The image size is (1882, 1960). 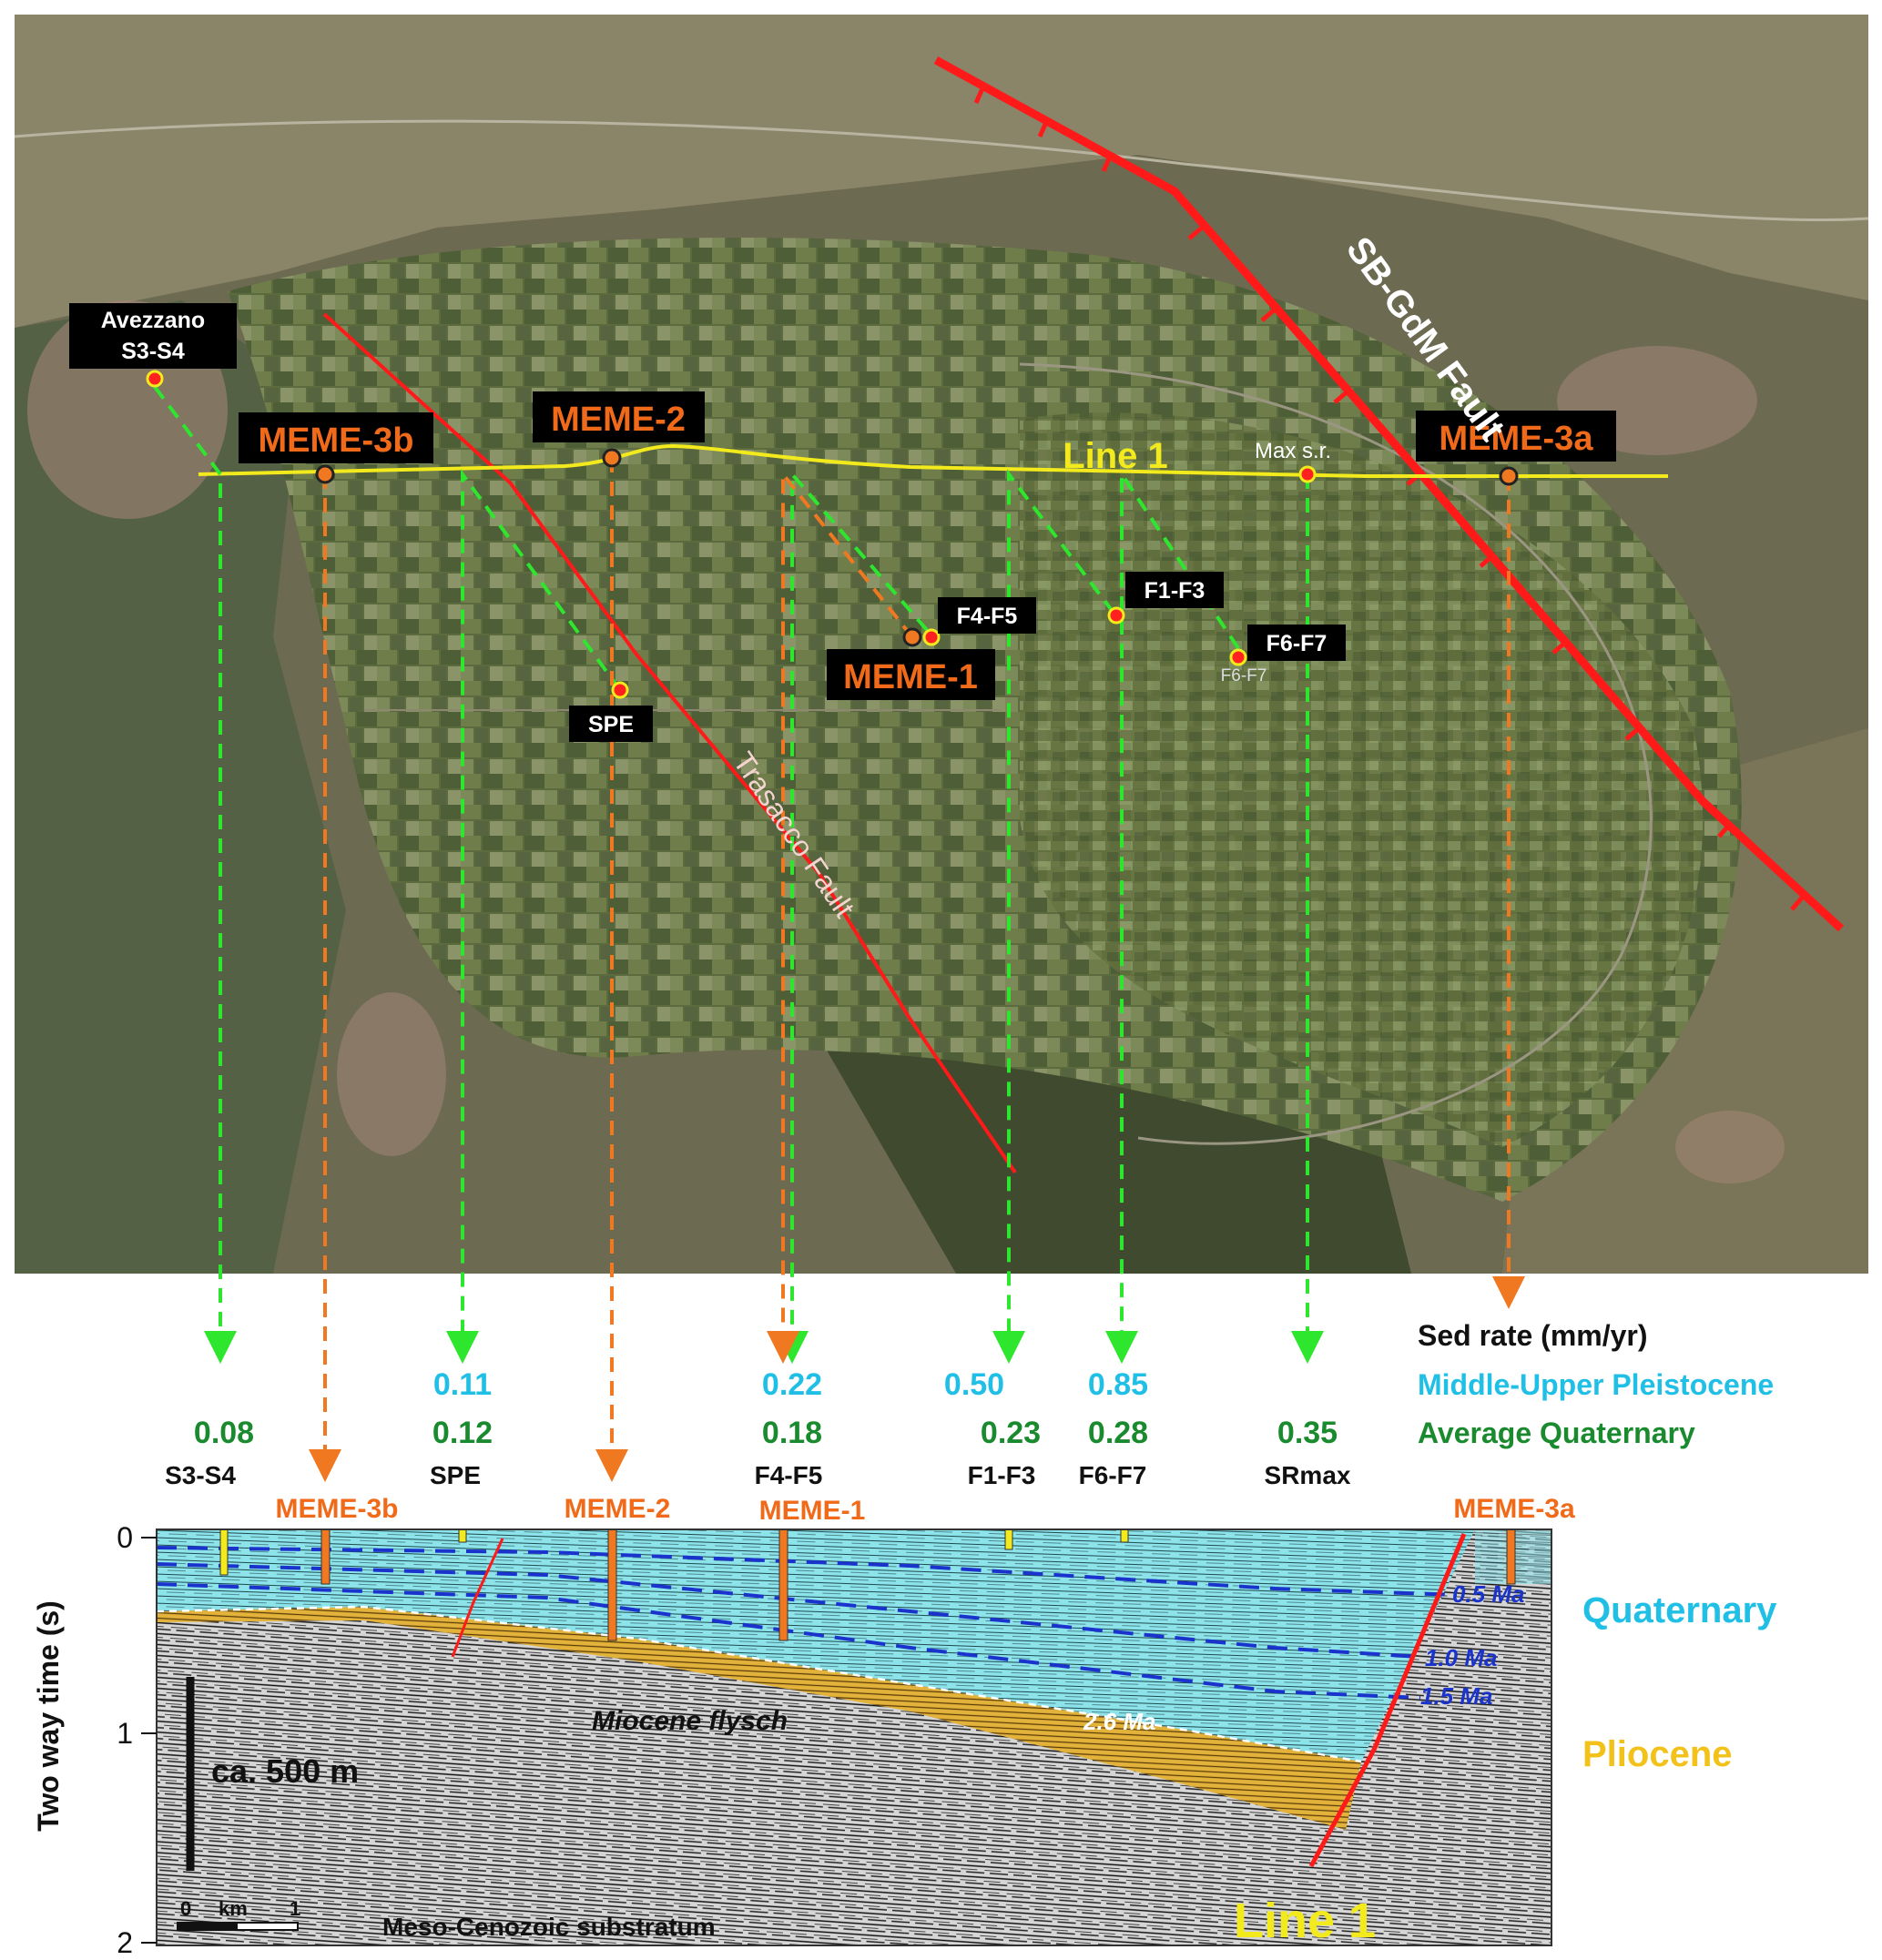 I want to click on well-markers, so click(x=833, y=534).